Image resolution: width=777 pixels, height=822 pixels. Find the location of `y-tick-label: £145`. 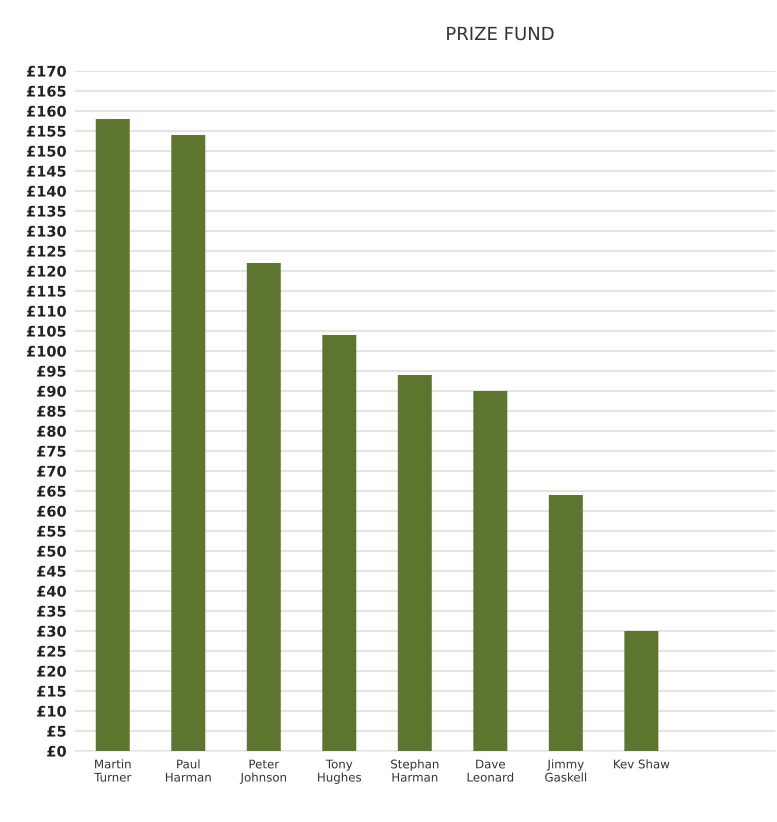

y-tick-label: £145 is located at coordinates (46, 171).